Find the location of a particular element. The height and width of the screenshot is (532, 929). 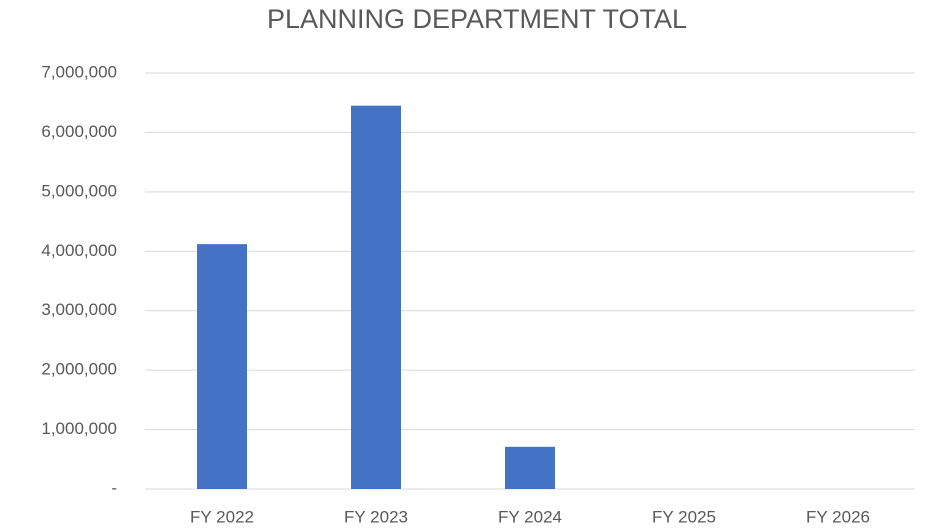

chart-title: PLANNING DEPARTMENT TOTAL is located at coordinates (477, 19).